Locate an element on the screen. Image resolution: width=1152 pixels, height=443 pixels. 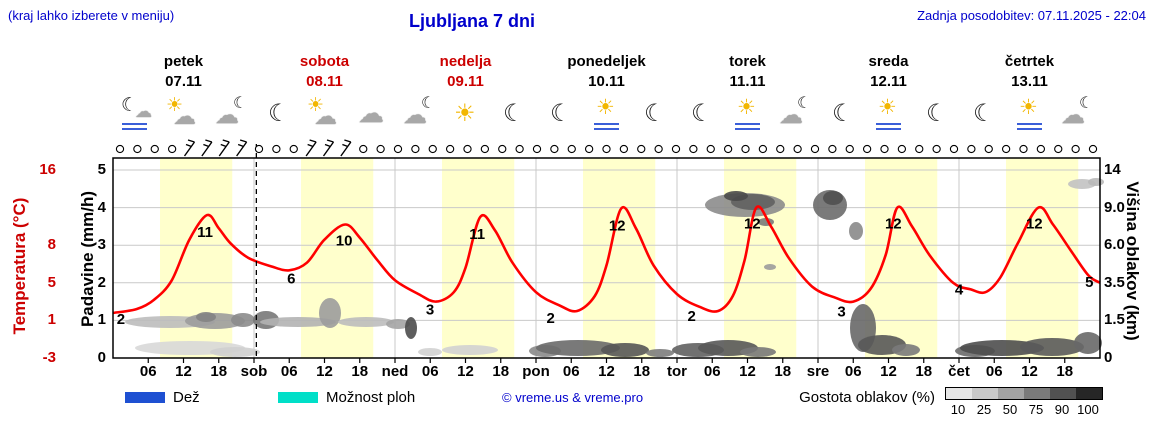
day-name: ponedeljek is located at coordinates (606, 61).